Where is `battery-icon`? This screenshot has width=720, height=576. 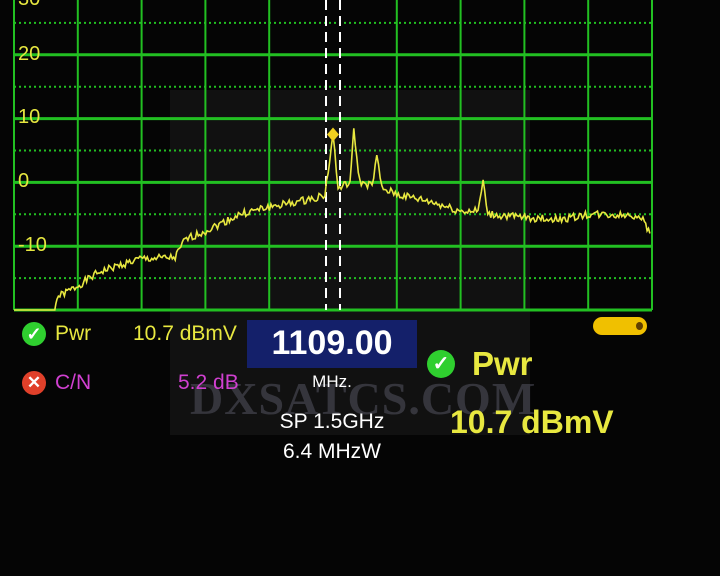 battery-icon is located at coordinates (620, 326).